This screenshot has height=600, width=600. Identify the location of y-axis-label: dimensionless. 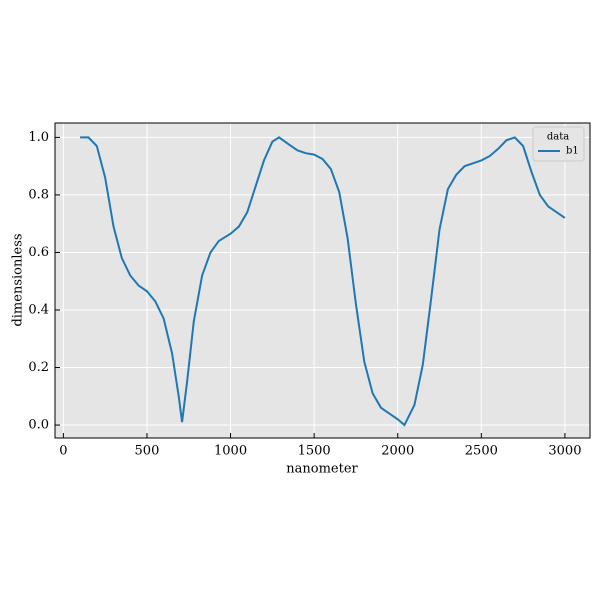
(18, 279).